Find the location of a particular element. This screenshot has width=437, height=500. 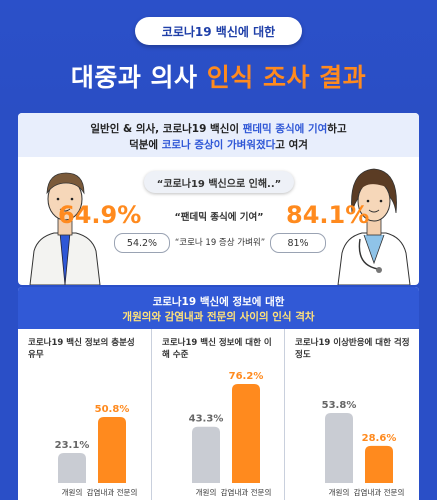

summary-line-2-highlight: 코로나 증상이 가벼워졌다 is located at coordinates (218, 145).